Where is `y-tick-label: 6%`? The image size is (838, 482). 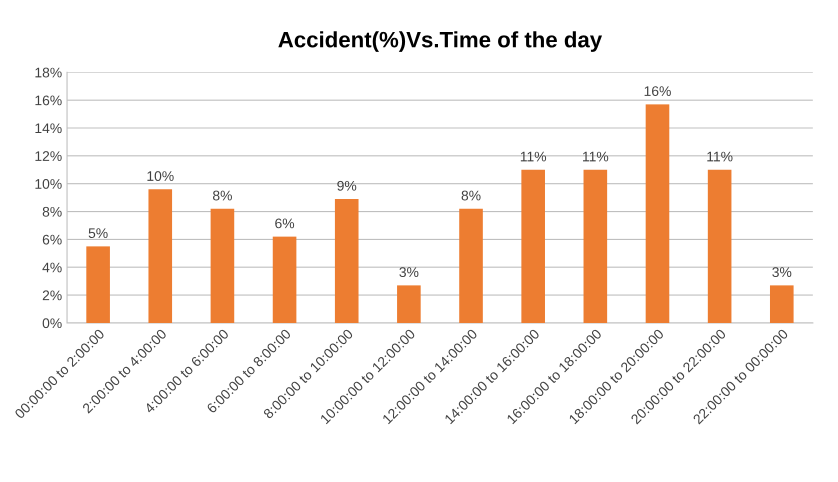
y-tick-label: 6% is located at coordinates (52, 239).